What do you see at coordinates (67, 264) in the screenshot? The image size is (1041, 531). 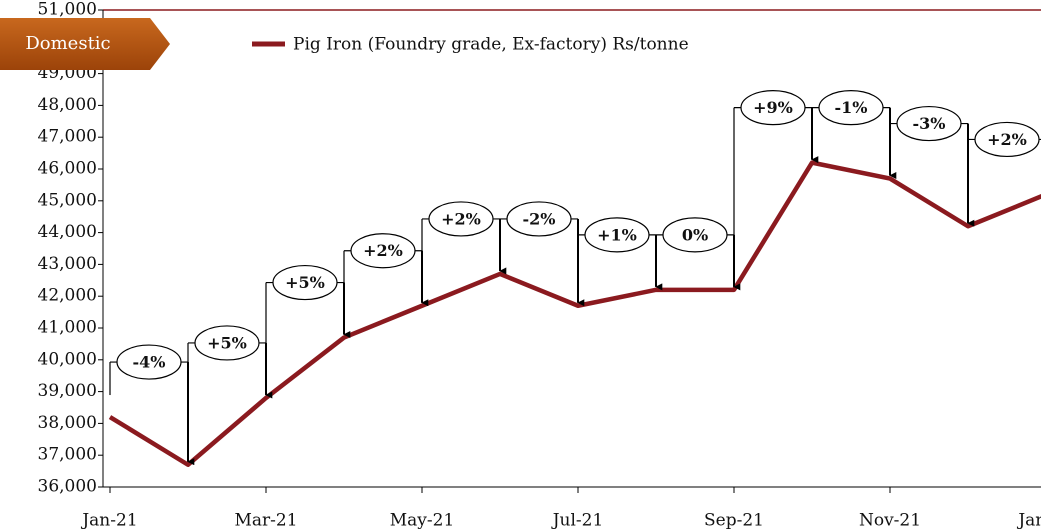 I see `y-tick-label: 43,000` at bounding box center [67, 264].